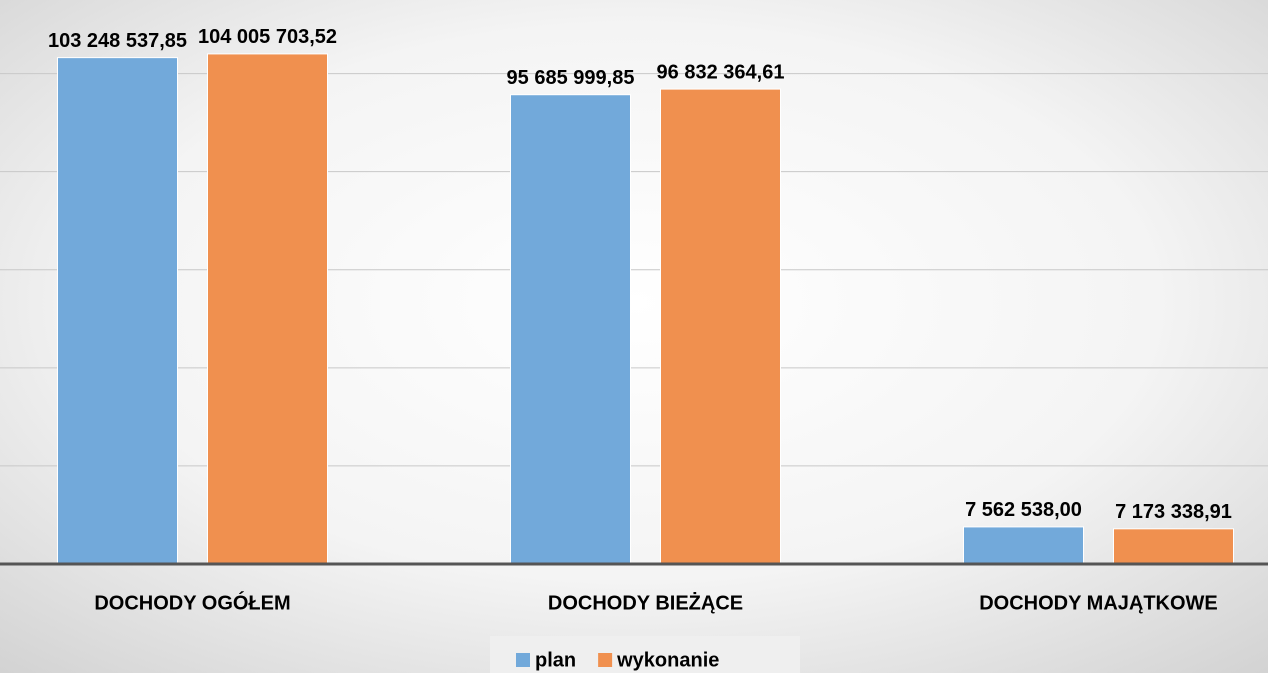 The height and width of the screenshot is (673, 1268). What do you see at coordinates (1098, 603) in the screenshot?
I see `x-tick-label: DOCHODY MAJĄTKOWE` at bounding box center [1098, 603].